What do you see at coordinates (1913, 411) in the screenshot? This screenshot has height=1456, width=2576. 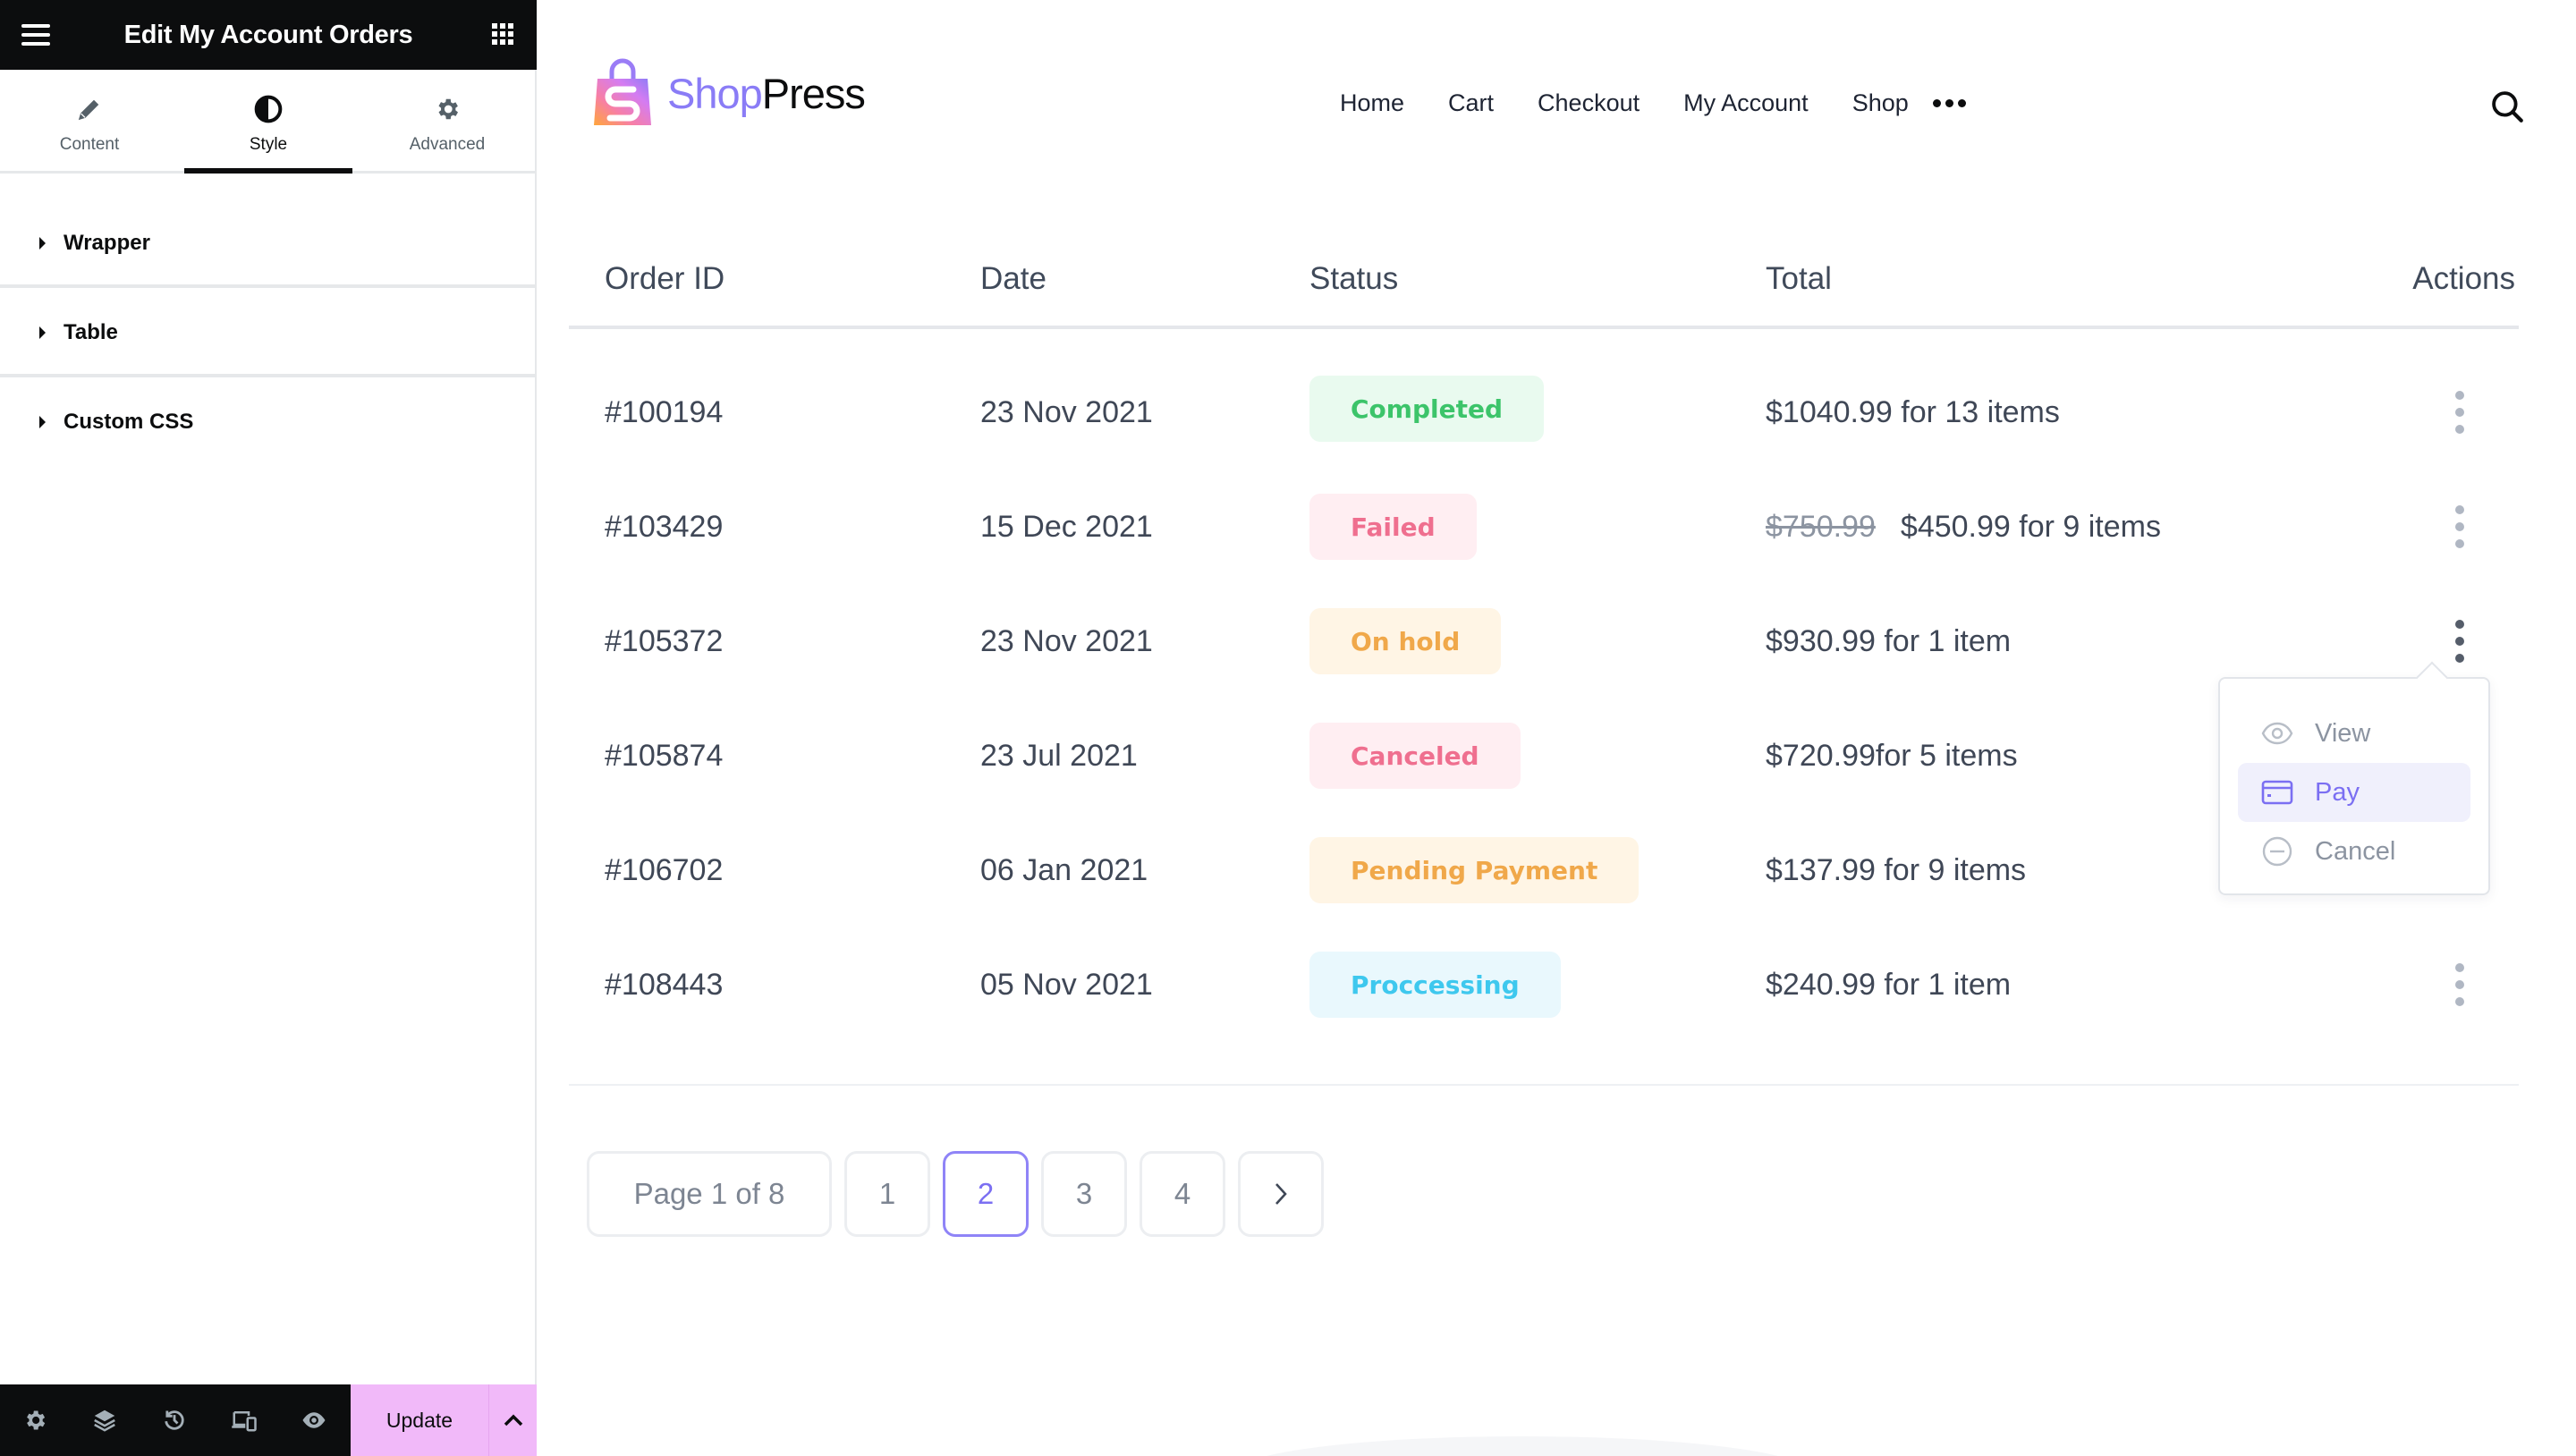 I see `order-total: $1040.99 for 13 items` at bounding box center [1913, 411].